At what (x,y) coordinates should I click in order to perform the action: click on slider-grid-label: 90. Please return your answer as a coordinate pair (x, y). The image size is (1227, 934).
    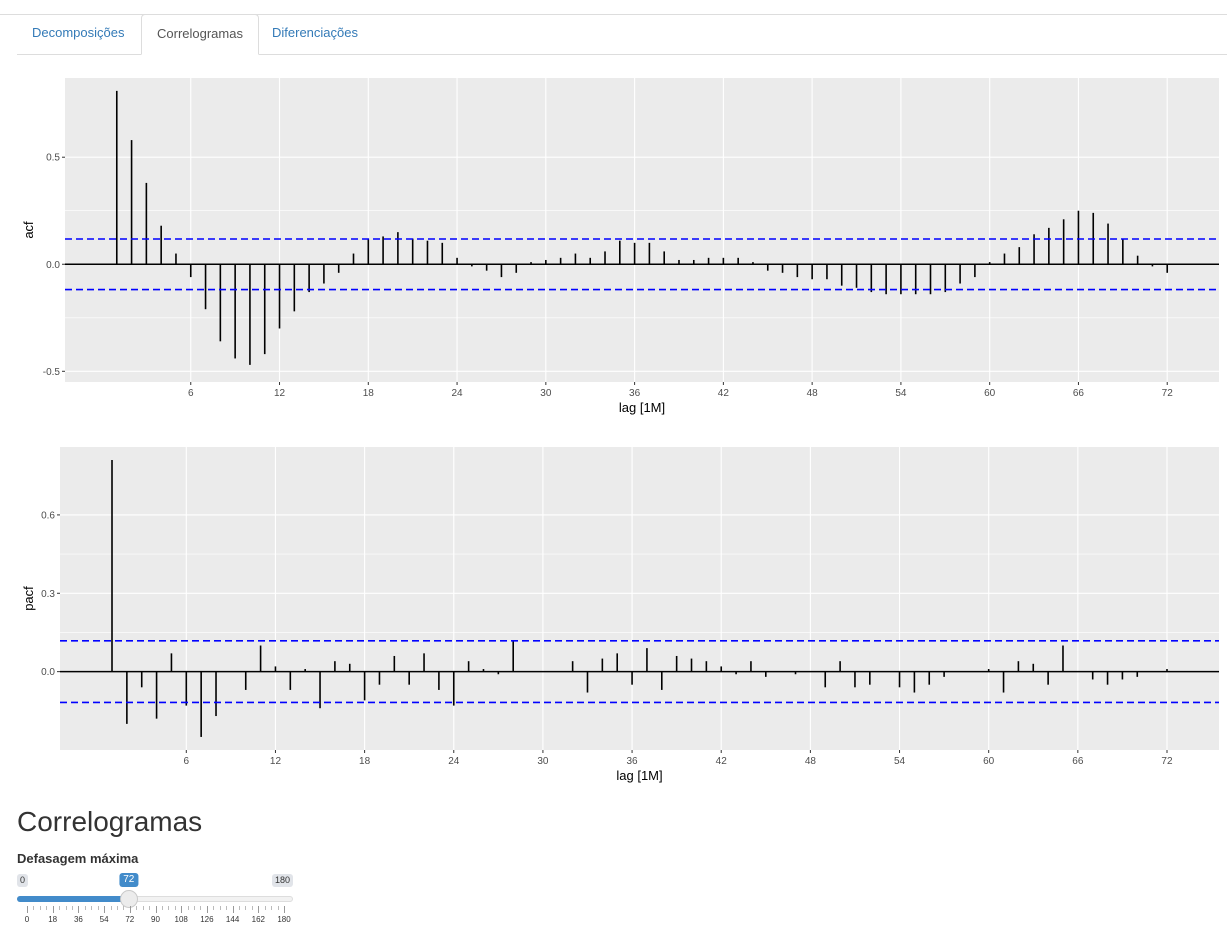
    Looking at the image, I should click on (155, 919).